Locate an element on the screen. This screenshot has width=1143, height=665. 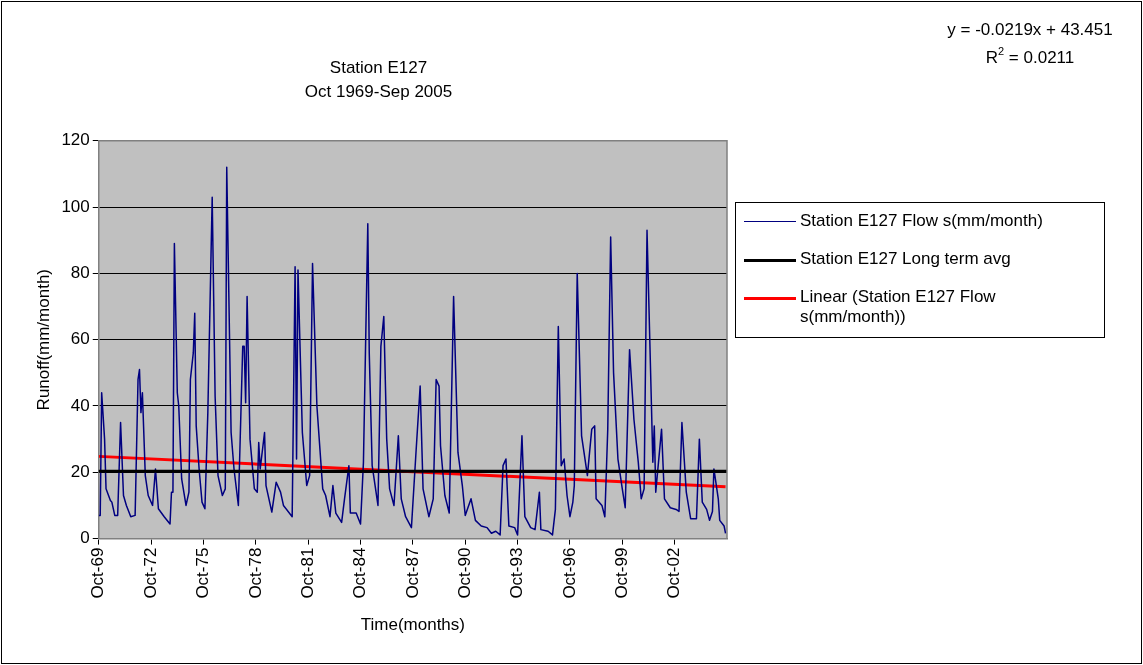
x-tick-label: Oct-78 is located at coordinates (255, 573).